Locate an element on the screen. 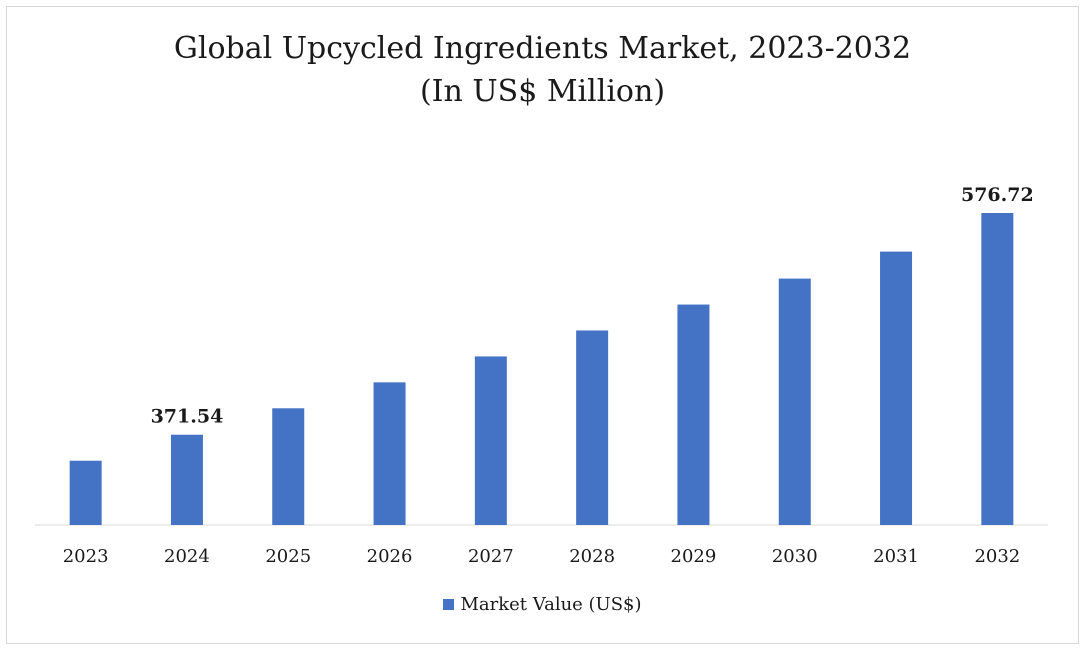 This screenshot has width=1085, height=650. bar-2029 is located at coordinates (693, 414).